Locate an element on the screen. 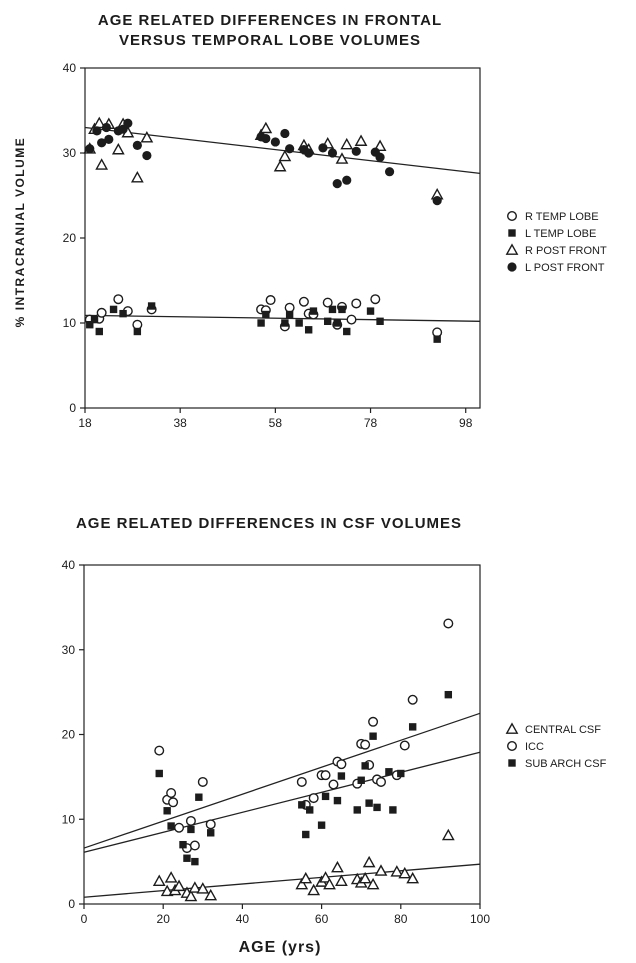  x-tick-label: 40 is located at coordinates (243, 919).